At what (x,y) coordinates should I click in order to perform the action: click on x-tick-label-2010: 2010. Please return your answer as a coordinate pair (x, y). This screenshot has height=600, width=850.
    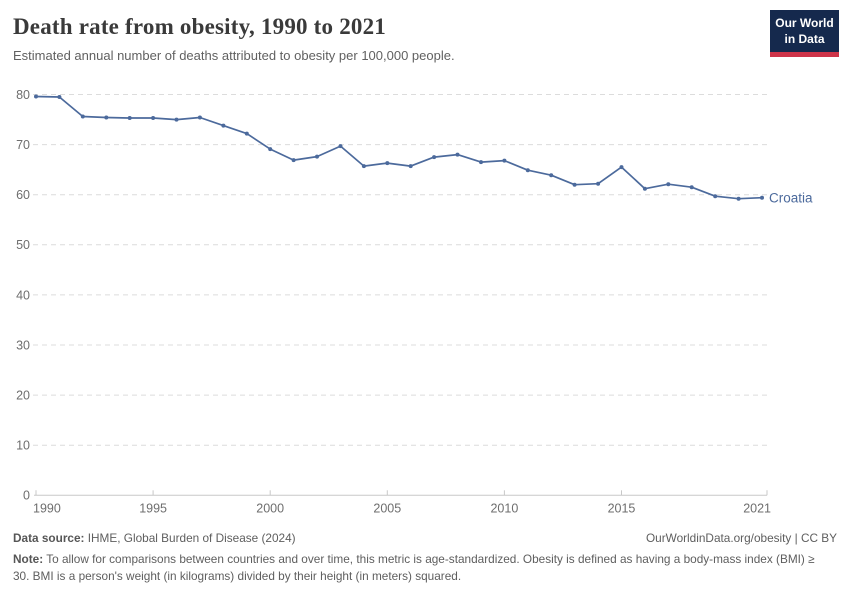
    Looking at the image, I should click on (504, 508).